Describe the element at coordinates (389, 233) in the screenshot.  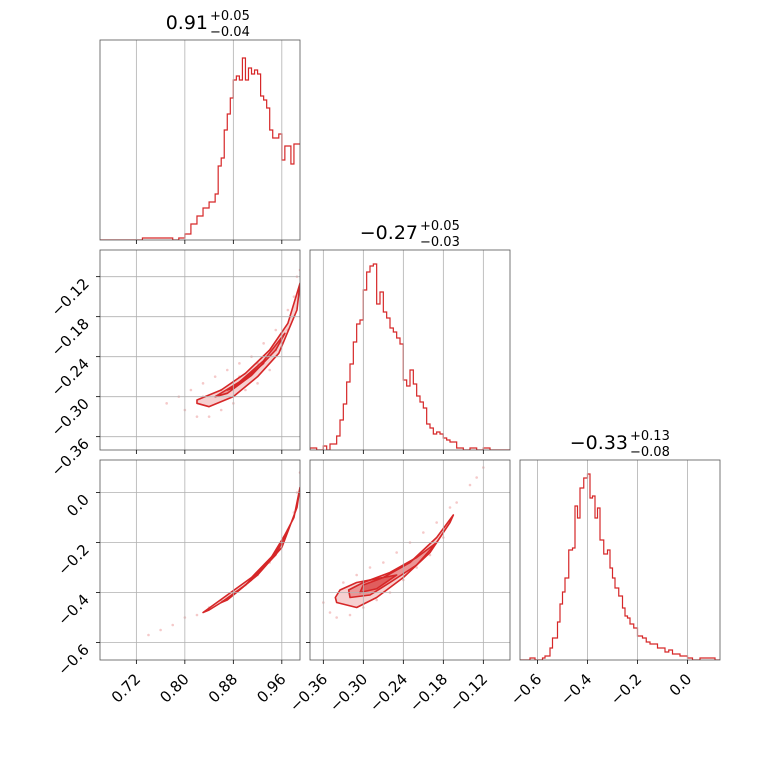
I see `title-median-1: −0.27` at that location.